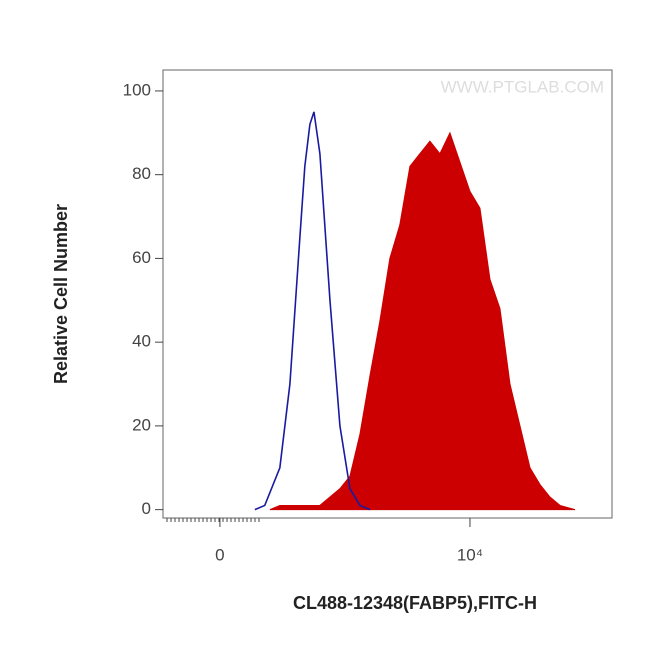 The width and height of the screenshot is (650, 650). I want to click on y-tick-label: 80, so click(141, 173).